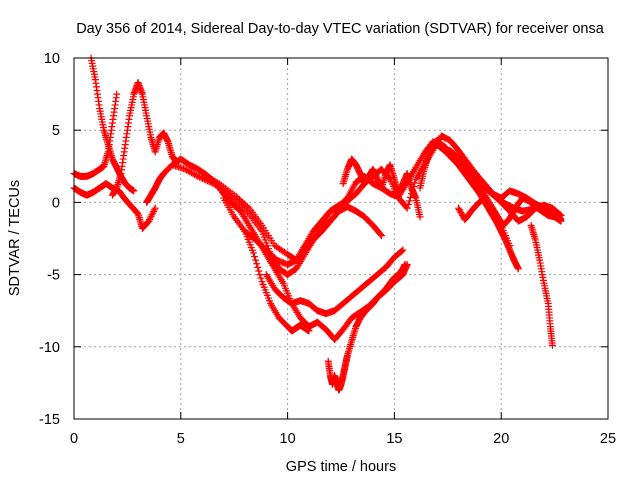  I want to click on y-tick-label: -15, so click(49, 420).